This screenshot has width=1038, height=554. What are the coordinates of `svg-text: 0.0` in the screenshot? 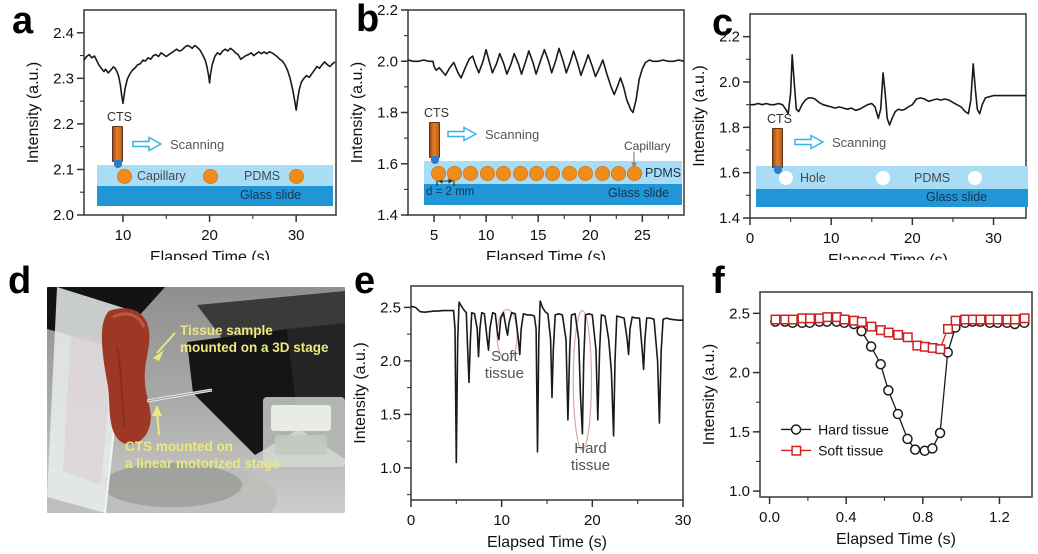 It's located at (769, 517).